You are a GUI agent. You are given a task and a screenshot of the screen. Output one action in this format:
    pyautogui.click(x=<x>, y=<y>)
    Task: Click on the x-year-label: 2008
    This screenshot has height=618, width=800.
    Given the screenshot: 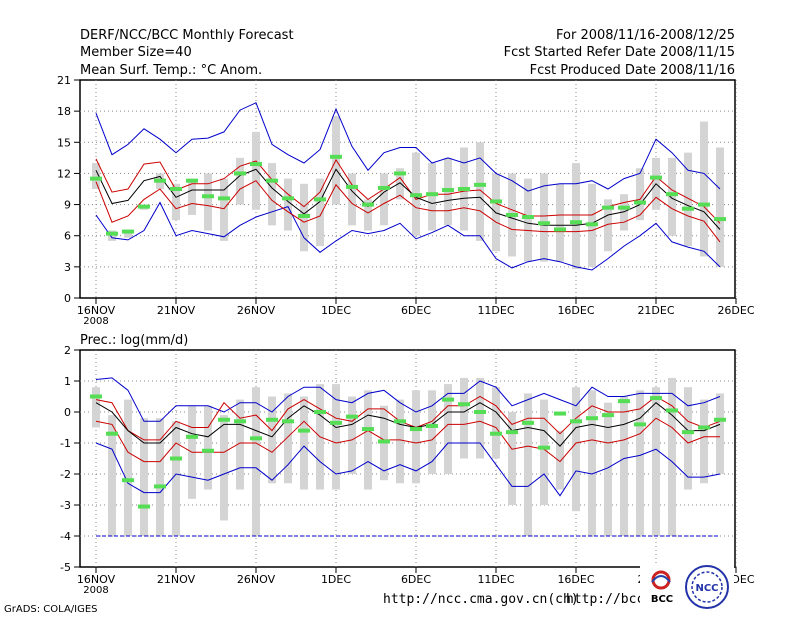 What is the action you would take?
    pyautogui.click(x=95, y=321)
    